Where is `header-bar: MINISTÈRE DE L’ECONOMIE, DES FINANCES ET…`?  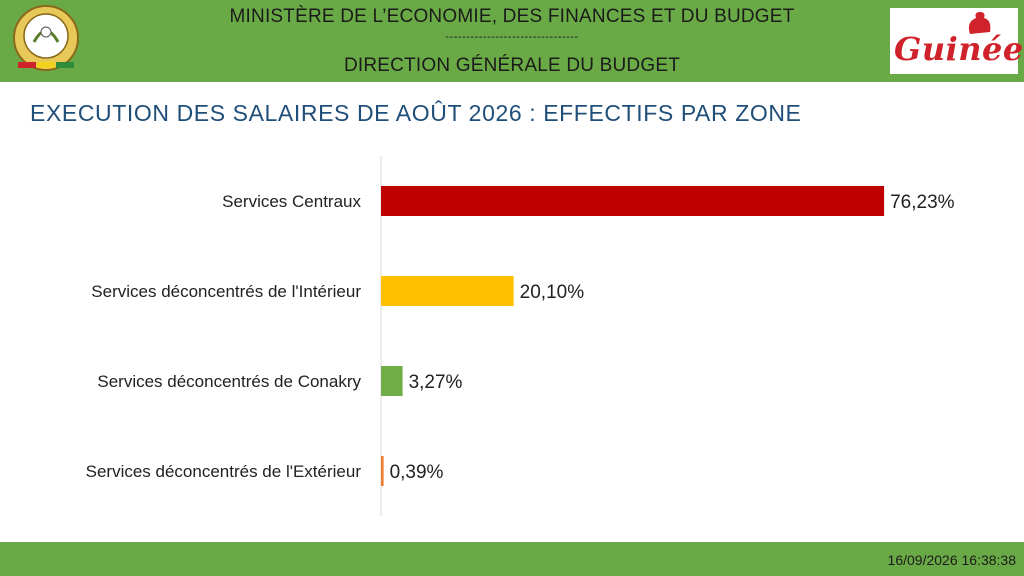
header-bar: MINISTÈRE DE L’ECONOMIE, DES FINANCES ET… is located at coordinates (512, 41).